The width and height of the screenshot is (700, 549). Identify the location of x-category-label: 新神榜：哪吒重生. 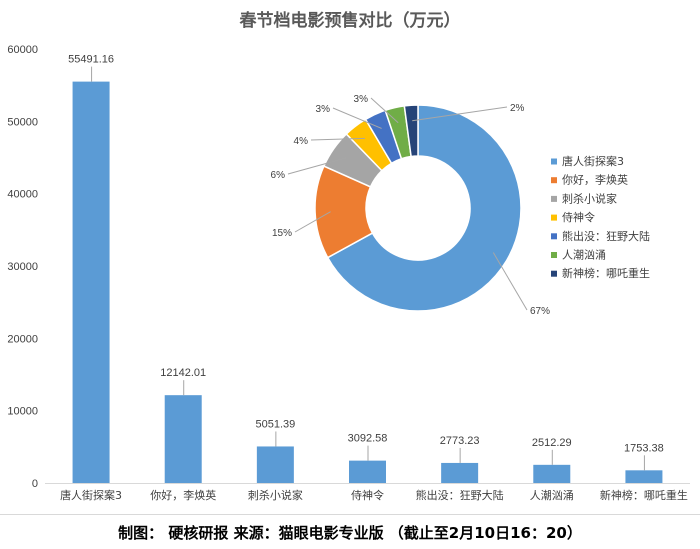
(644, 495).